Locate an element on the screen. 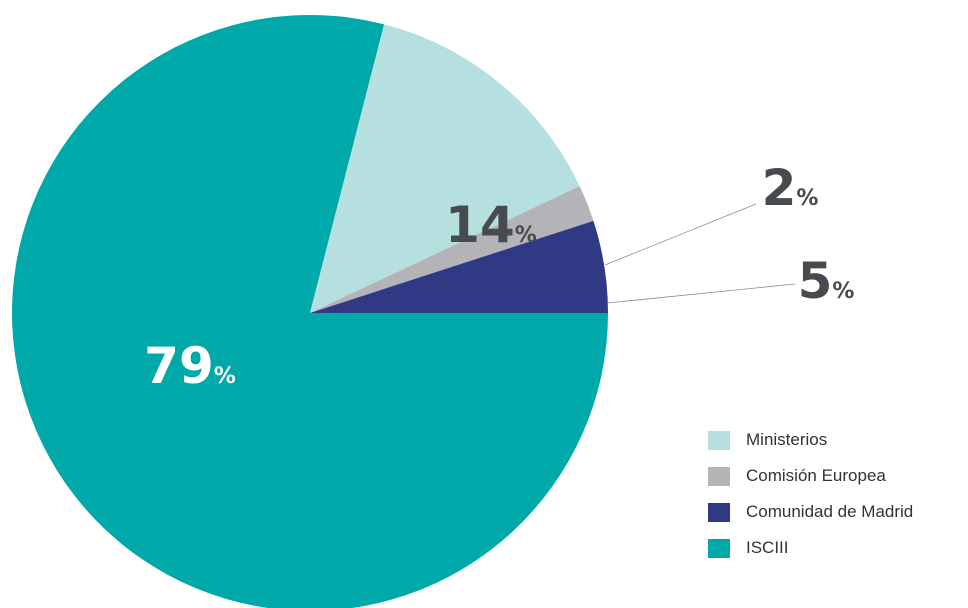 This screenshot has width=968, height=608. pie-slice-comision-europea is located at coordinates (452, 249).